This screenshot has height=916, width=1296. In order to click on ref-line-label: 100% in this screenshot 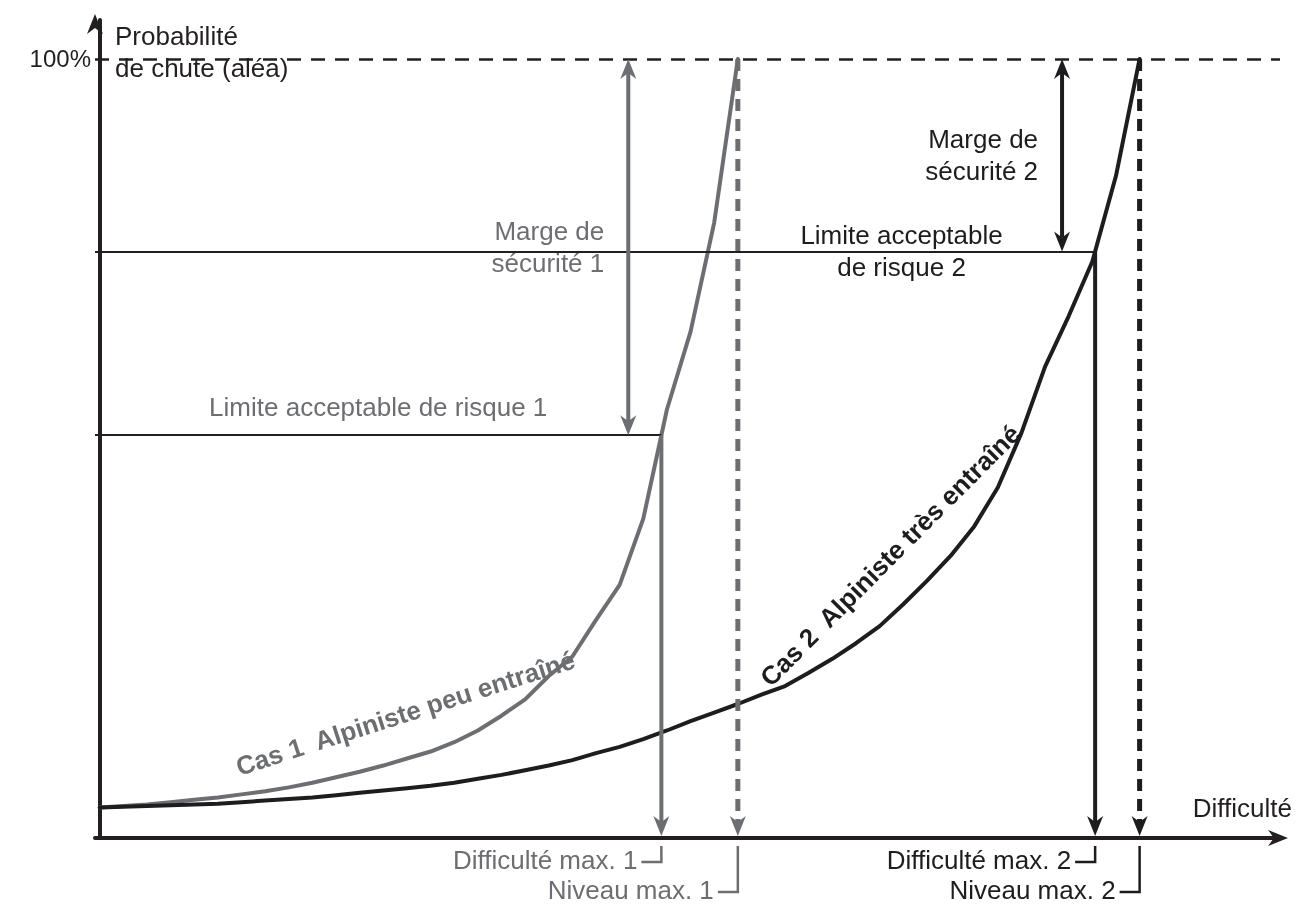, I will do `click(60, 59)`.